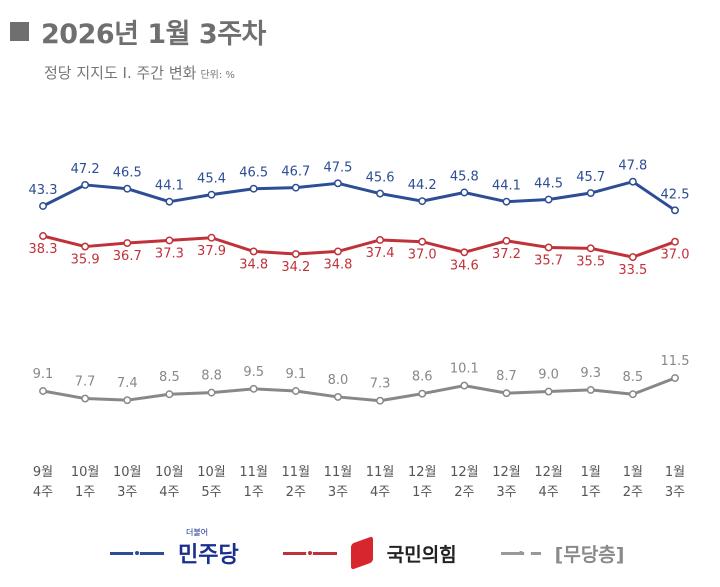 This screenshot has height=587, width=720. Describe the element at coordinates (590, 261) in the screenshot. I see `data-label-ppp: 35.5` at that location.